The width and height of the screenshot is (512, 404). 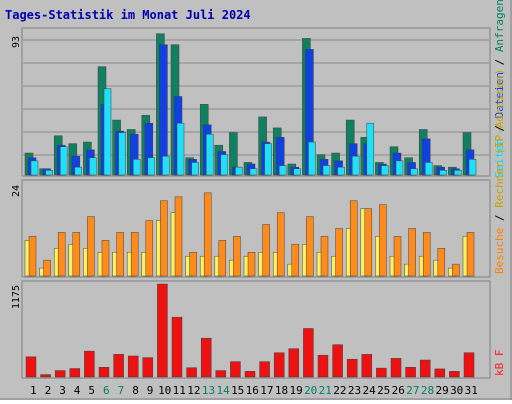 What do you see at coordinates (456, 390) in the screenshot?
I see `day-label: 30` at bounding box center [456, 390].